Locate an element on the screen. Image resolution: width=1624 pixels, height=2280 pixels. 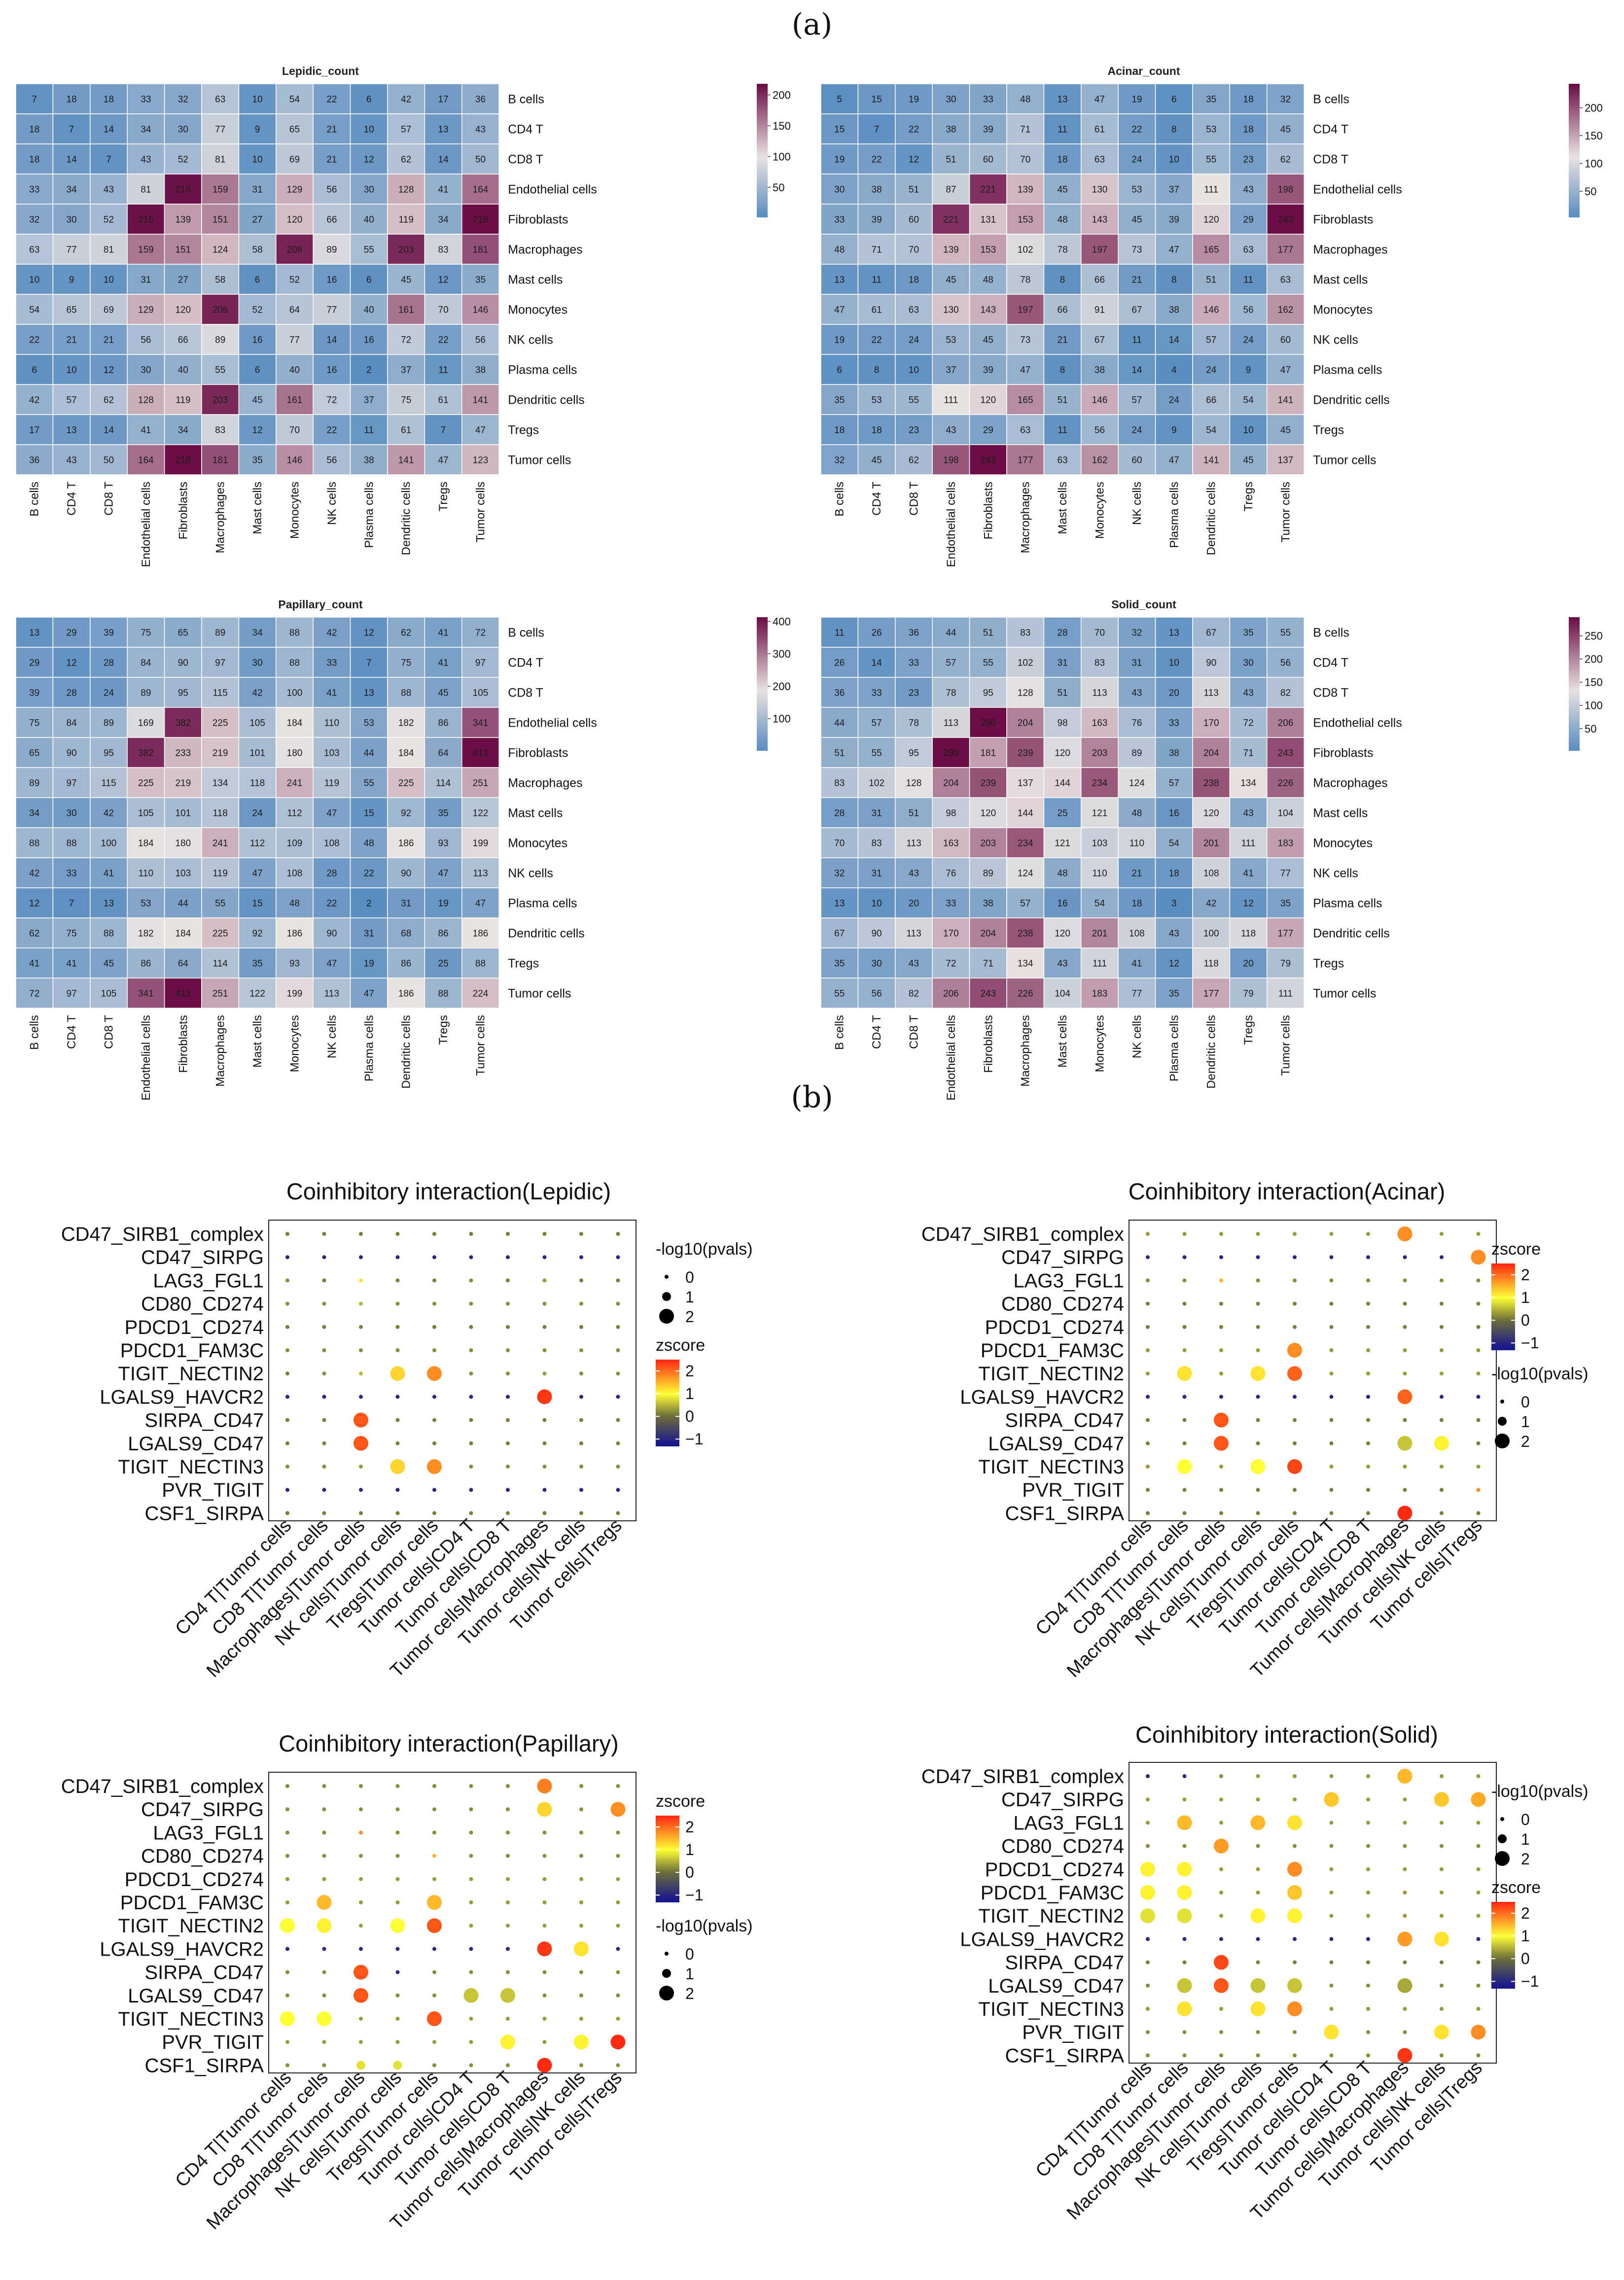
heatmap-cell-value: 119 is located at coordinates (183, 400).